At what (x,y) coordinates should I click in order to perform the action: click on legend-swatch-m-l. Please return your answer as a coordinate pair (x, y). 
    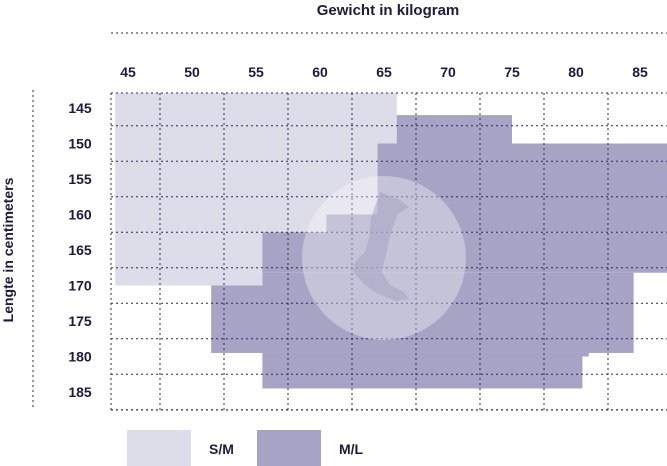
    Looking at the image, I should click on (289, 448).